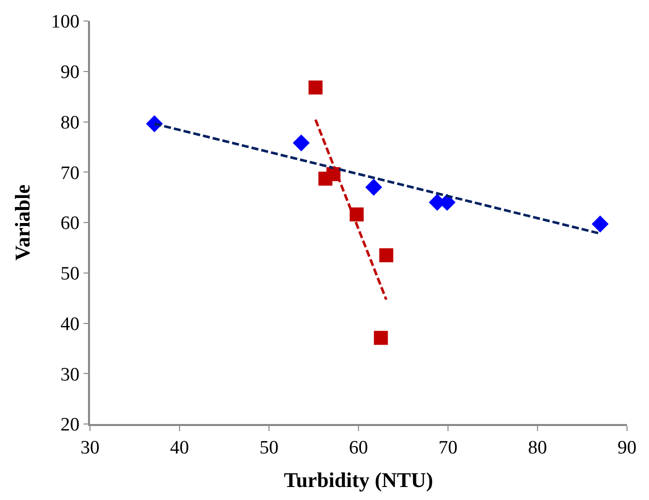 Image resolution: width=649 pixels, height=500 pixels. I want to click on y-tick-label: 80, so click(70, 123).